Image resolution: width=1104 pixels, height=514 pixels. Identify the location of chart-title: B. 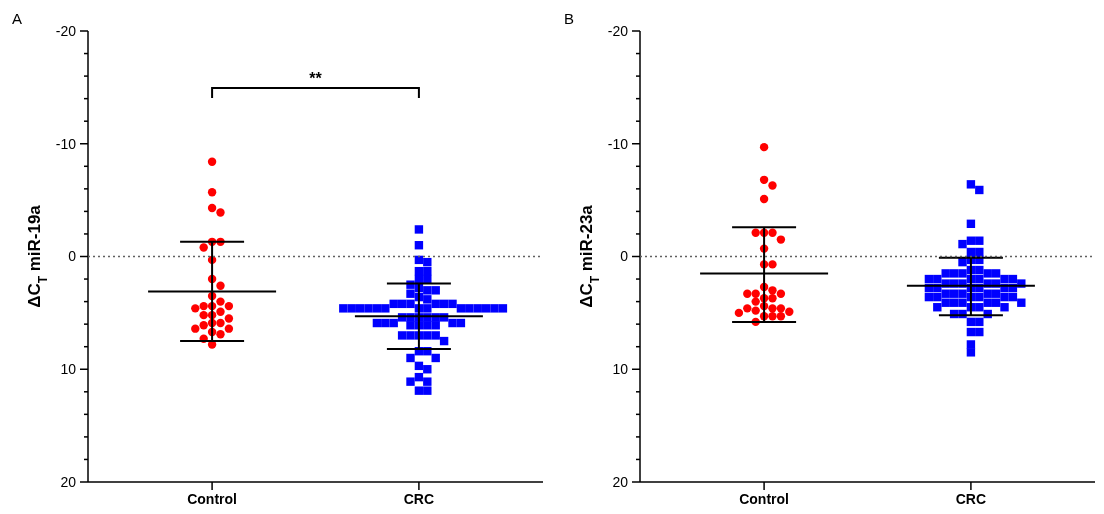
(569, 18).